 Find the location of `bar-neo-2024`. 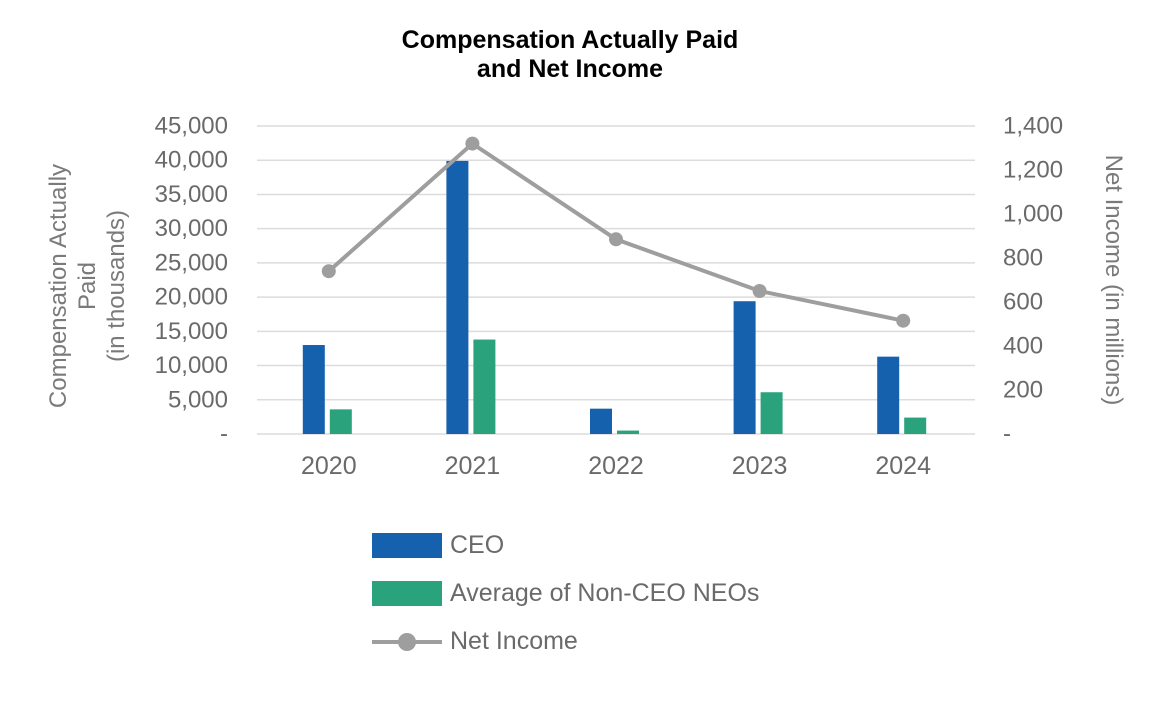

bar-neo-2024 is located at coordinates (915, 425).